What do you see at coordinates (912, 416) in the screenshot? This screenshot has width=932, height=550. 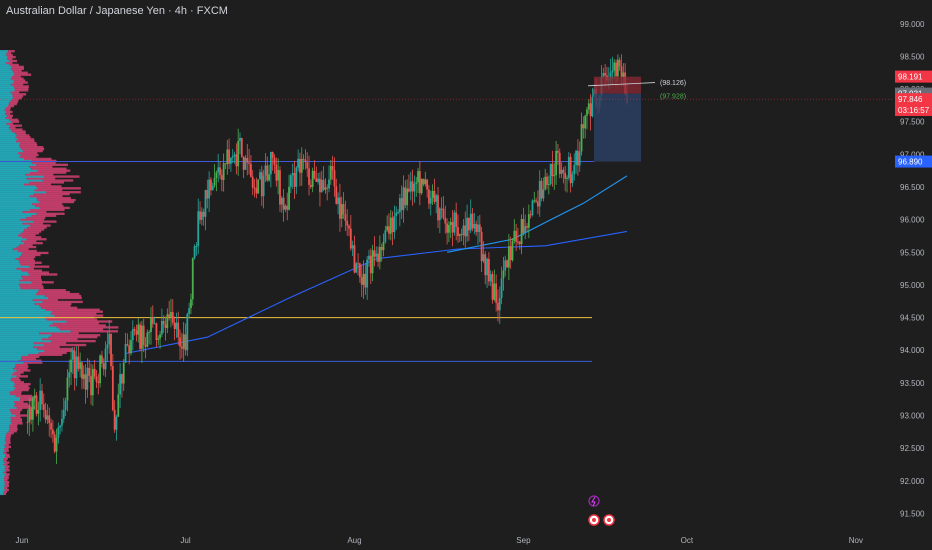 I see `price-tick-label: 93.000` at bounding box center [912, 416].